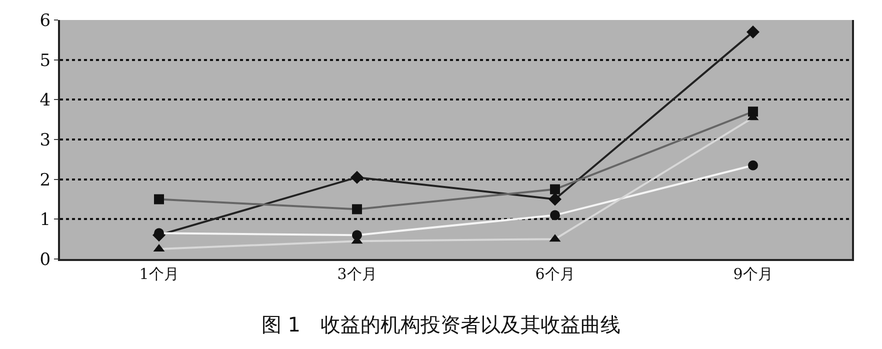 Image resolution: width=882 pixels, height=349 pixels. What do you see at coordinates (441, 324) in the screenshot?
I see `text: 图 1 收益的机构投资者以及其收益曲线` at bounding box center [441, 324].